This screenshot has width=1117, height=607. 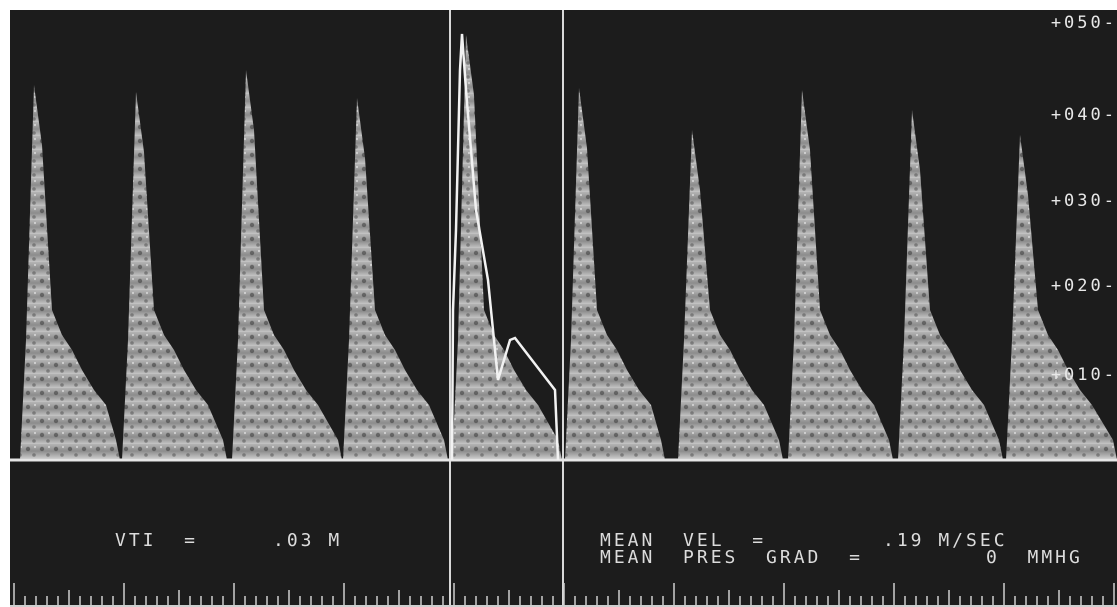 I want to click on mean-vel-label: MEAN VEL =, so click(x=683, y=540).